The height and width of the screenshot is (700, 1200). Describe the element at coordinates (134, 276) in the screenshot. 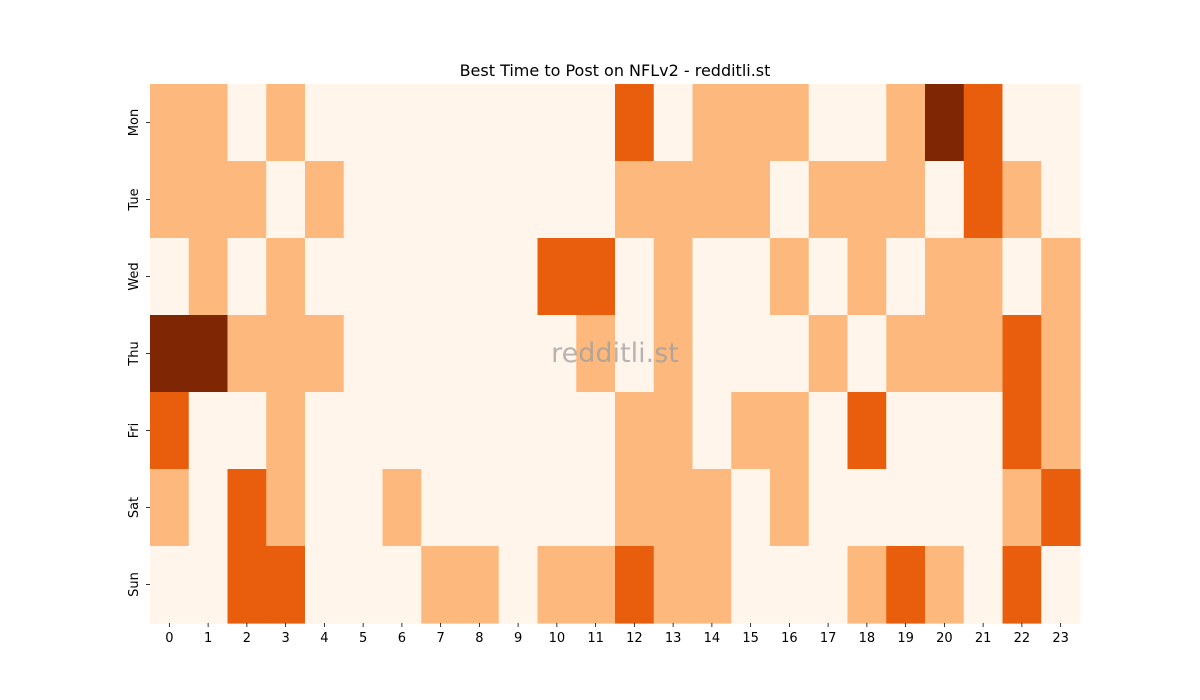

I see `y-tick-label: Wed` at that location.